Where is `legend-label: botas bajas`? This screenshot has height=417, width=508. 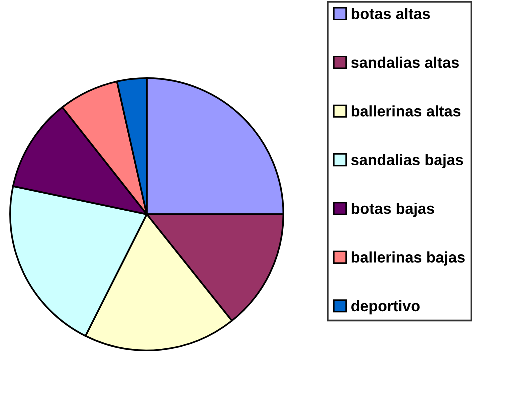 legend-label: botas bajas is located at coordinates (393, 210).